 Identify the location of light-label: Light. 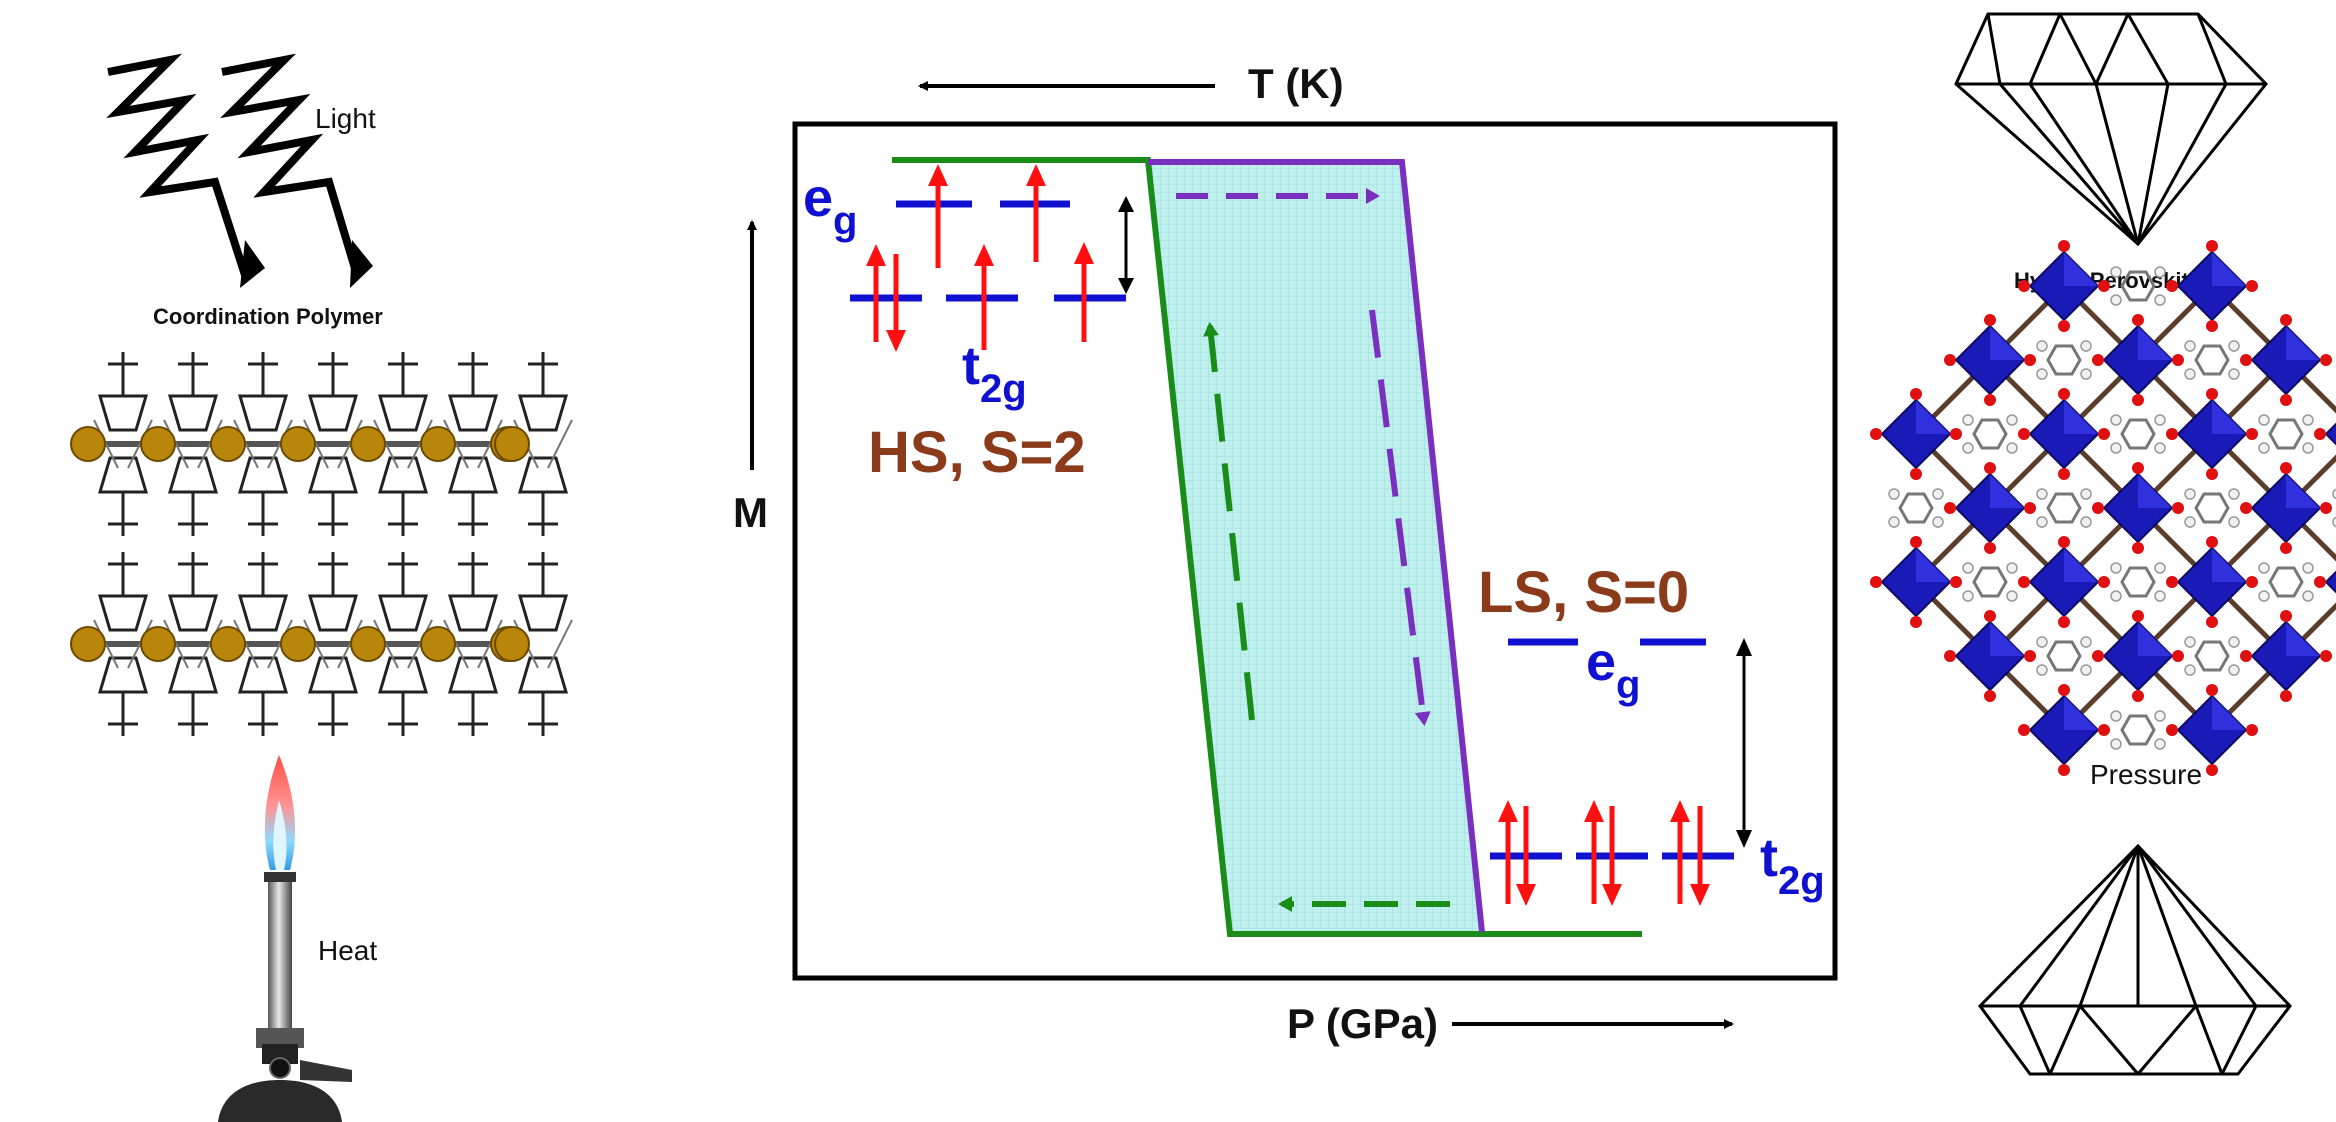
(345, 118).